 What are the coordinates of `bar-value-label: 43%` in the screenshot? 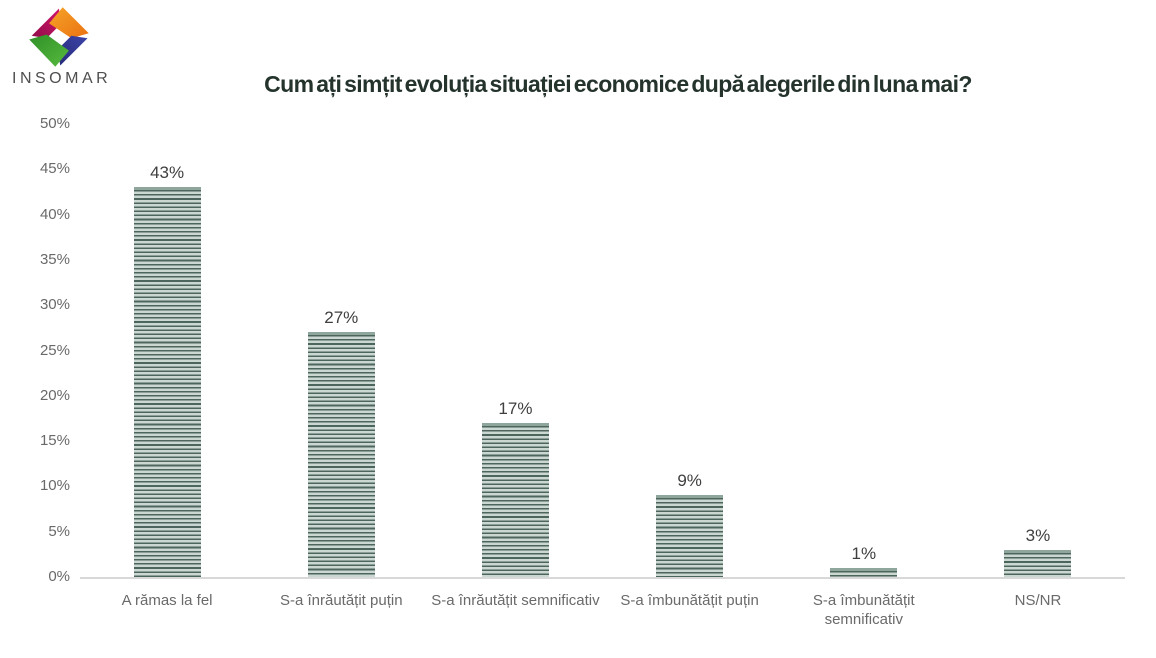 It's located at (167, 173).